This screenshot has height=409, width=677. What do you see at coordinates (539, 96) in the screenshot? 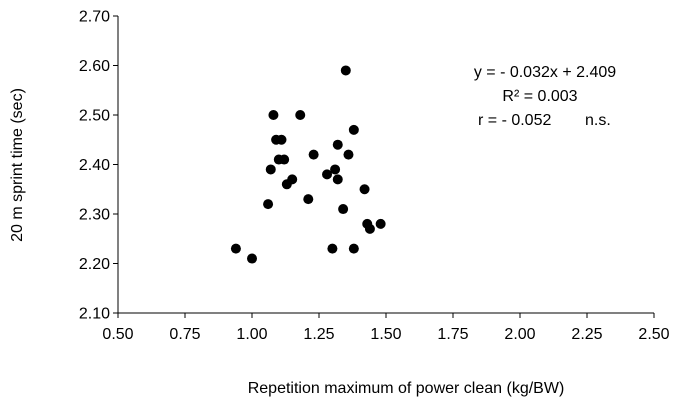
I see `r-squared-label: R² = 0.003` at bounding box center [539, 96].